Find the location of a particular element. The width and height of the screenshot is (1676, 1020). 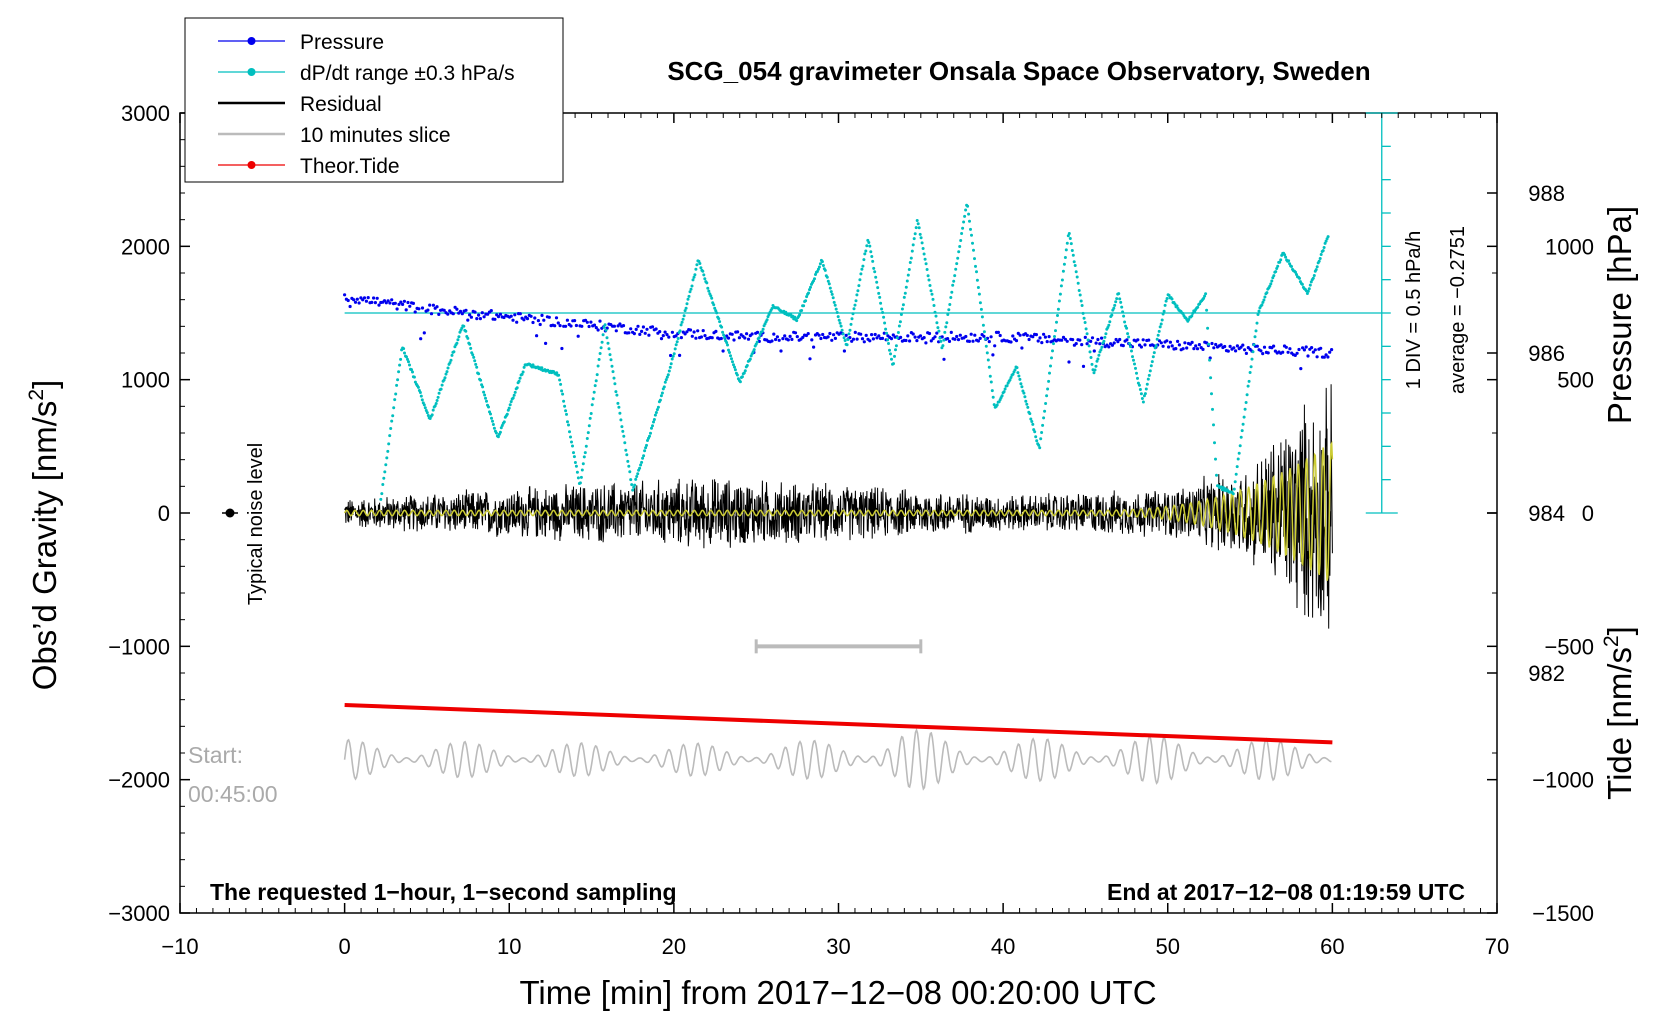

scale-average-label: average = −0.2751 is located at coordinates (1458, 310).